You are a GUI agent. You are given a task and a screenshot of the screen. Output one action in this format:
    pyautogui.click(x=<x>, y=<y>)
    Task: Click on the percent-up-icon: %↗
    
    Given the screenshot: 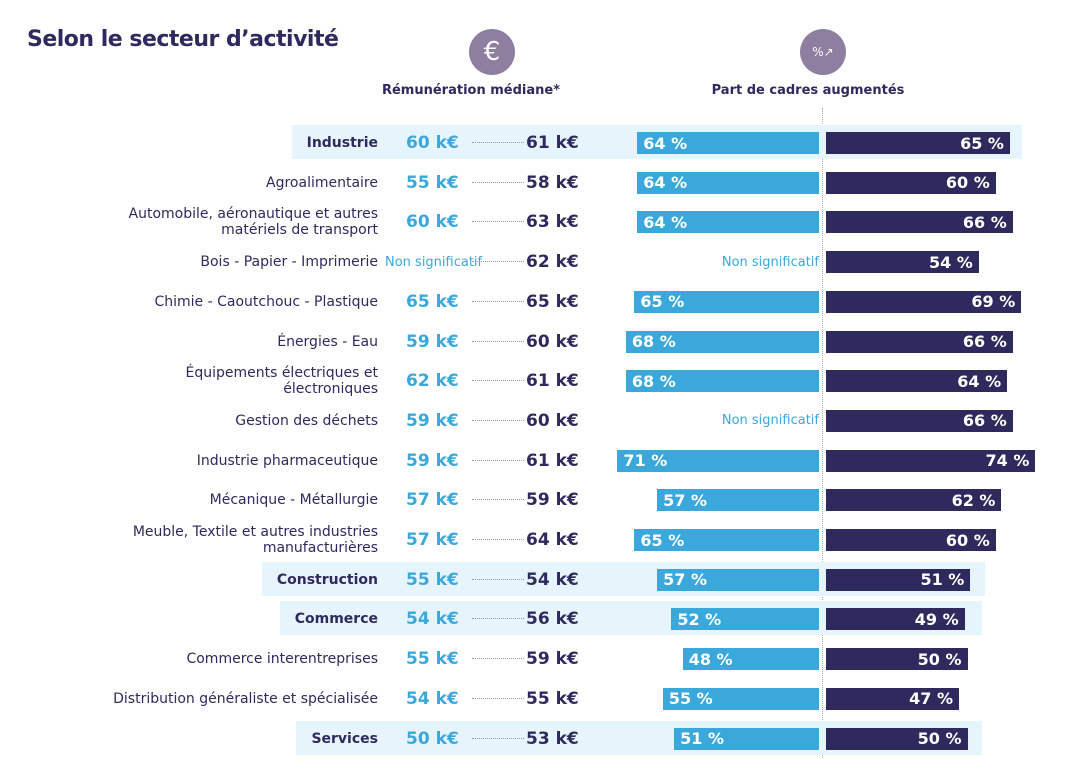 What is the action you would take?
    pyautogui.click(x=823, y=52)
    